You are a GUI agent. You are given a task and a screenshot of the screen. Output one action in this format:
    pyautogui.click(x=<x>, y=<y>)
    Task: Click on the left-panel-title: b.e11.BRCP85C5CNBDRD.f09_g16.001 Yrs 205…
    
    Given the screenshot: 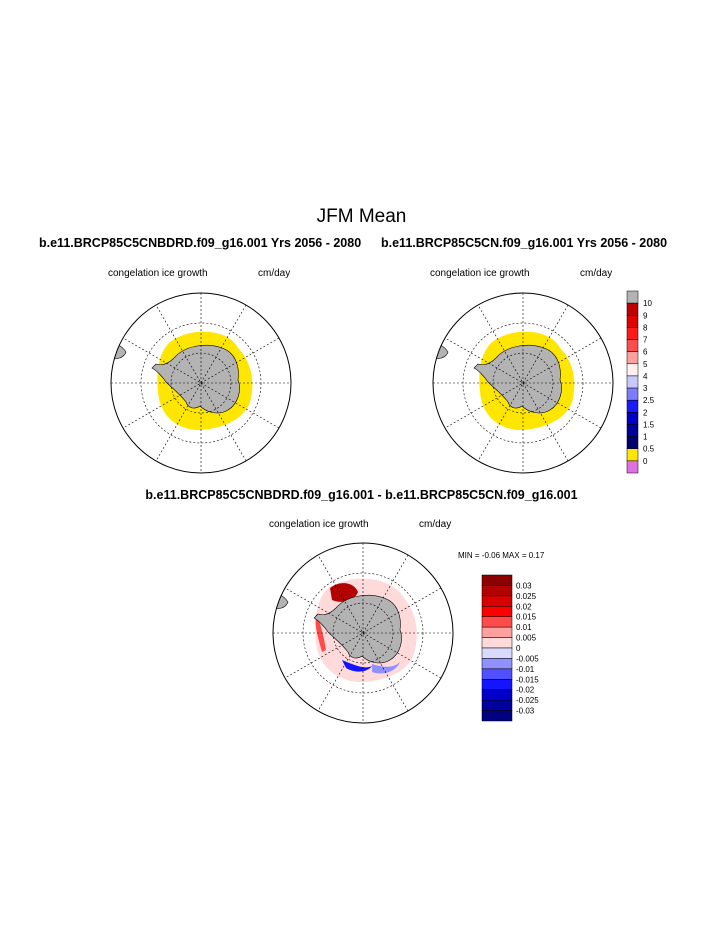 What is the action you would take?
    pyautogui.click(x=200, y=243)
    